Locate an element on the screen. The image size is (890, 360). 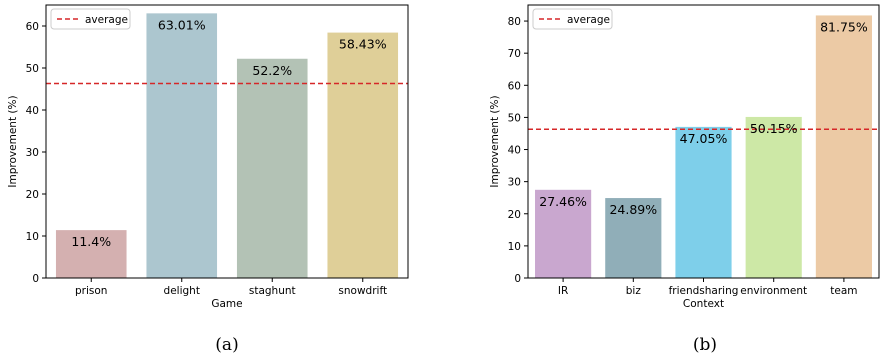
x-tick-label: delight is located at coordinates (182, 291).